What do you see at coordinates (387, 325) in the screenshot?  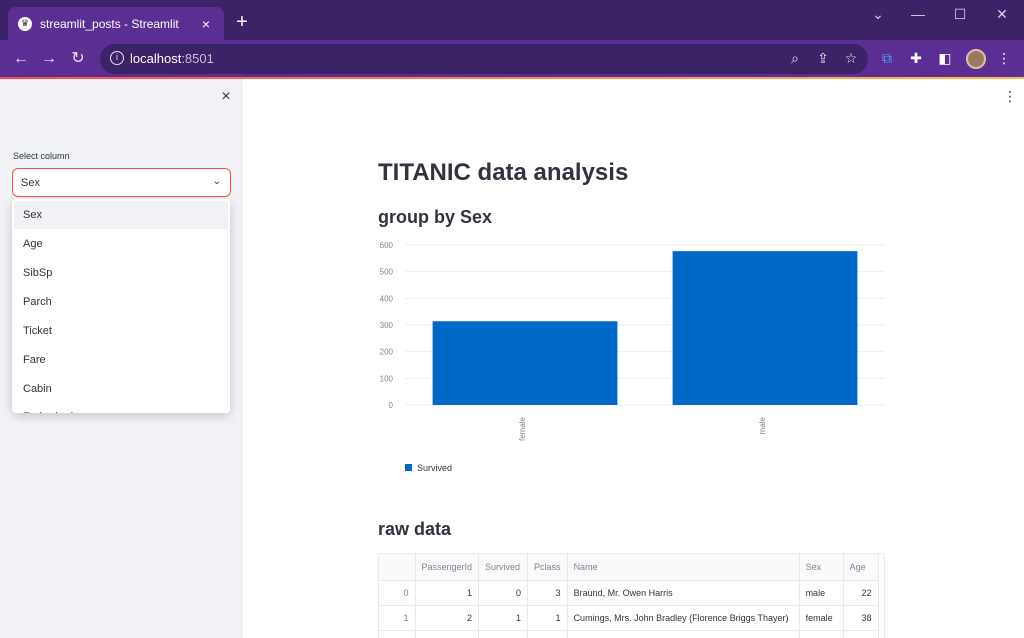 I see `y-tick-label: 300` at bounding box center [387, 325].